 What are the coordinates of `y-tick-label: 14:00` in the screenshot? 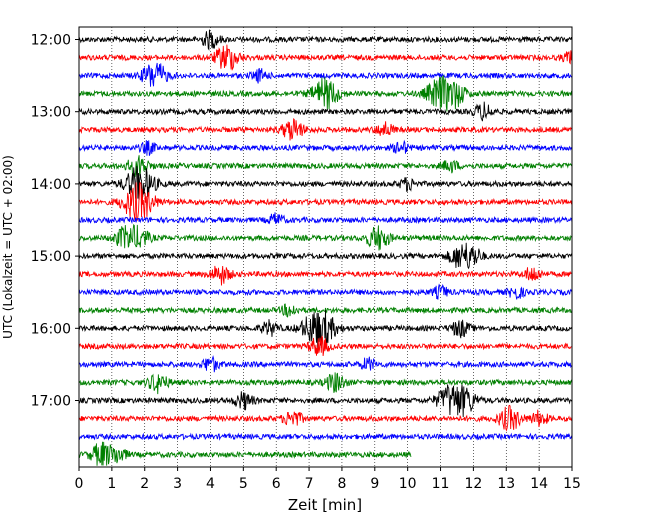 It's located at (51, 185).